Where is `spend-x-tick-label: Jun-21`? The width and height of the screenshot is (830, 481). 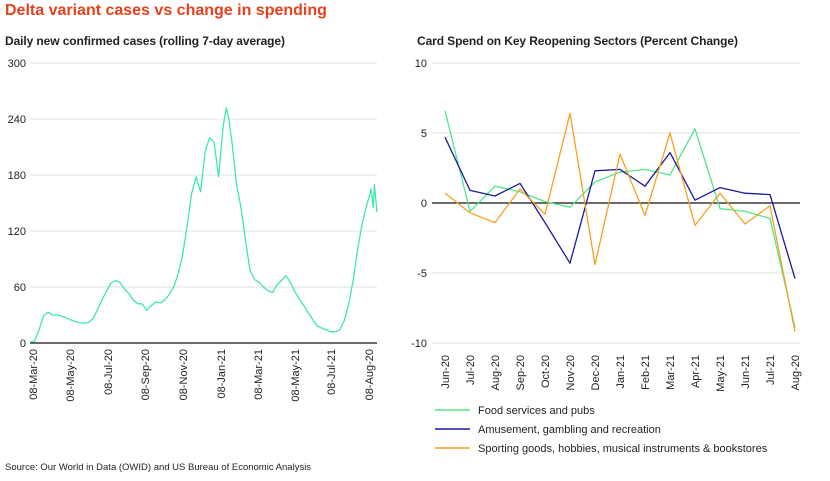
spend-x-tick-label: Jun-21 is located at coordinates (746, 372).